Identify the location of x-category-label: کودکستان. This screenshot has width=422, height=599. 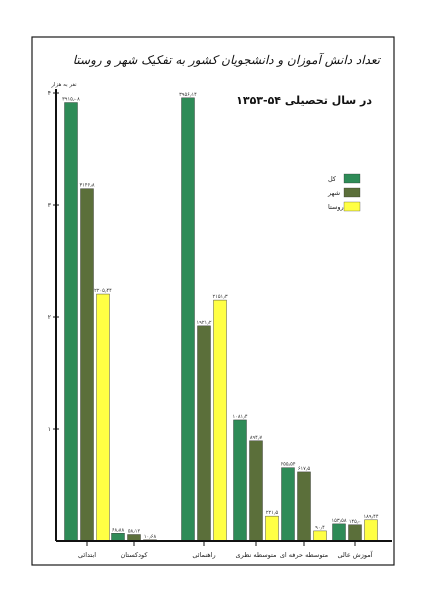
(135, 555).